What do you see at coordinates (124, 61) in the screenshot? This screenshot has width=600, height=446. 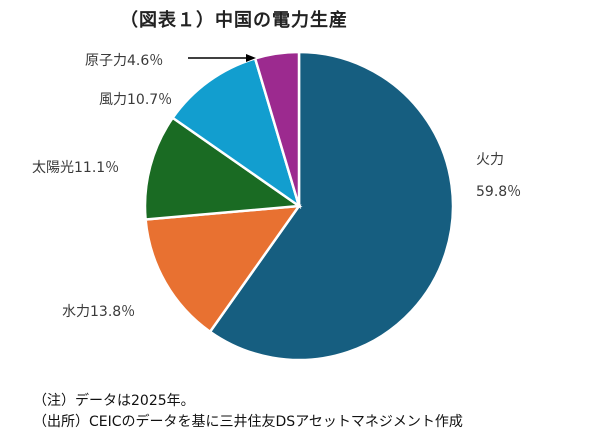 I see `label-nuclear: 原子力4.6％` at bounding box center [124, 61].